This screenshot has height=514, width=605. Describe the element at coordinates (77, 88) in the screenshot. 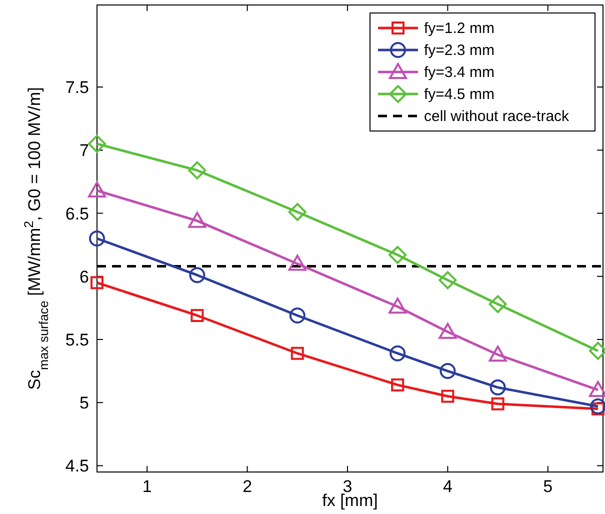

I see `y-tick-label: 7.5` at that location.